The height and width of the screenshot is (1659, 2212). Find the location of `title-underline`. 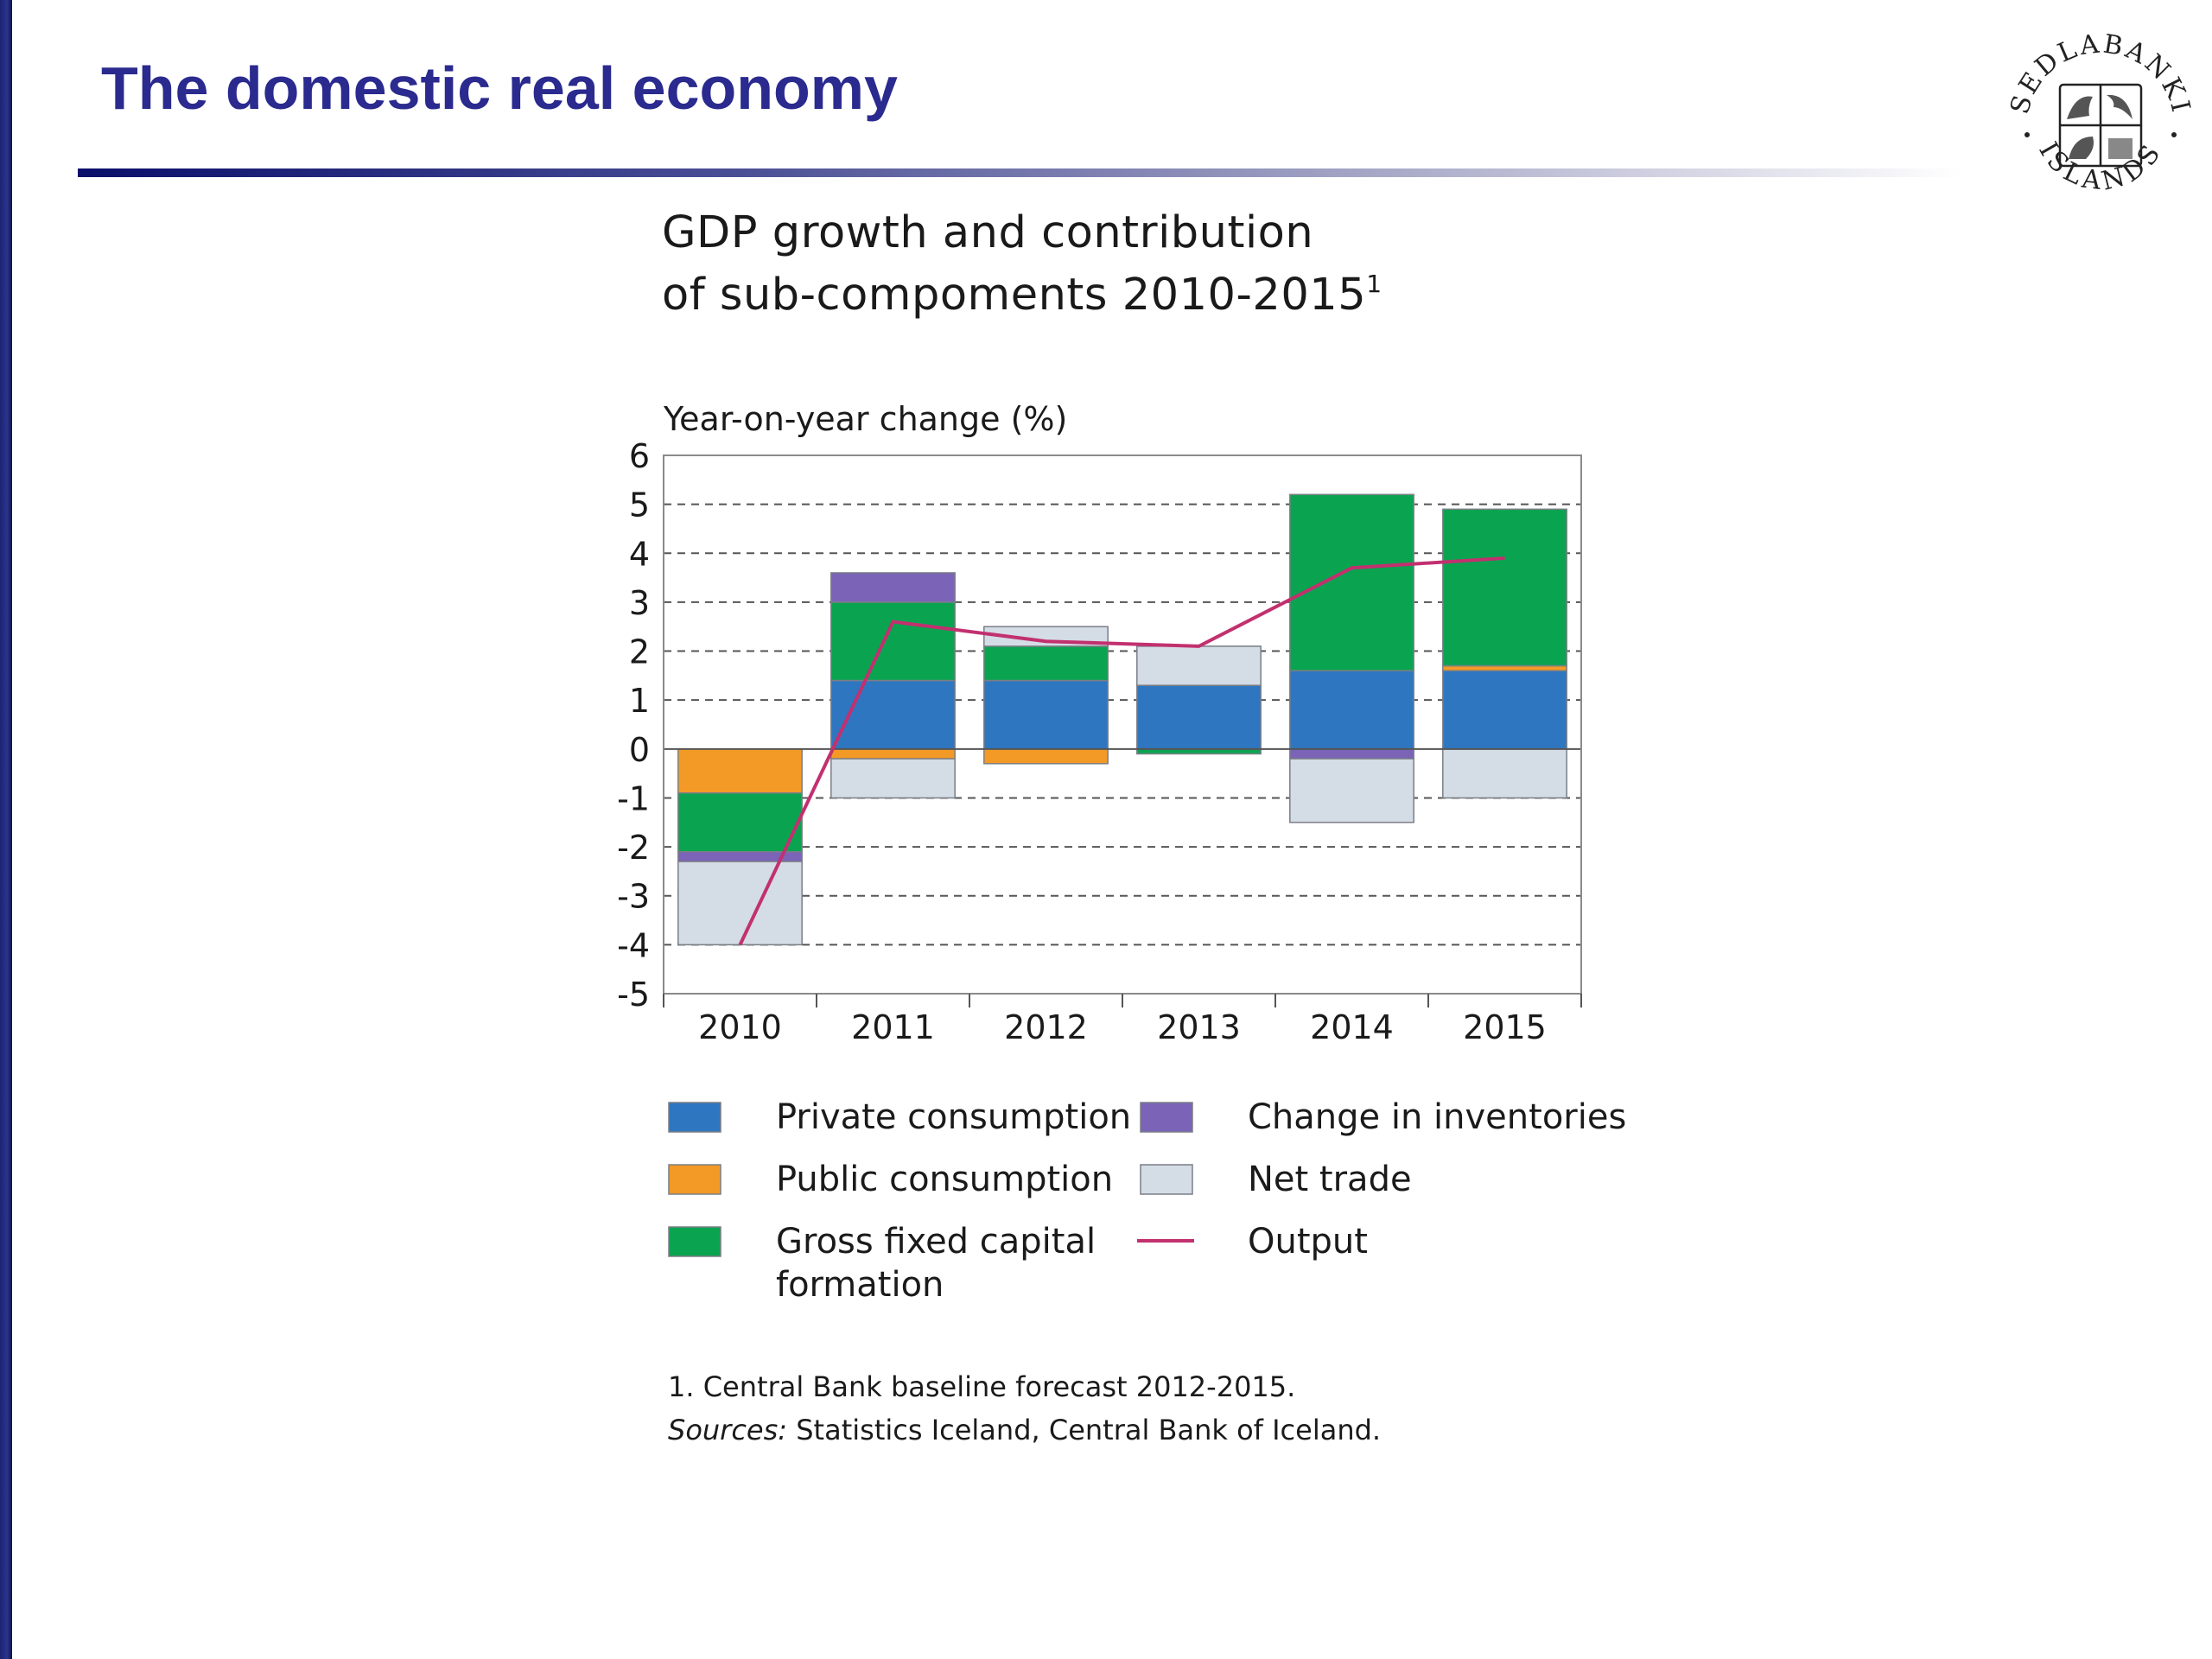

title-underline is located at coordinates (1019, 172).